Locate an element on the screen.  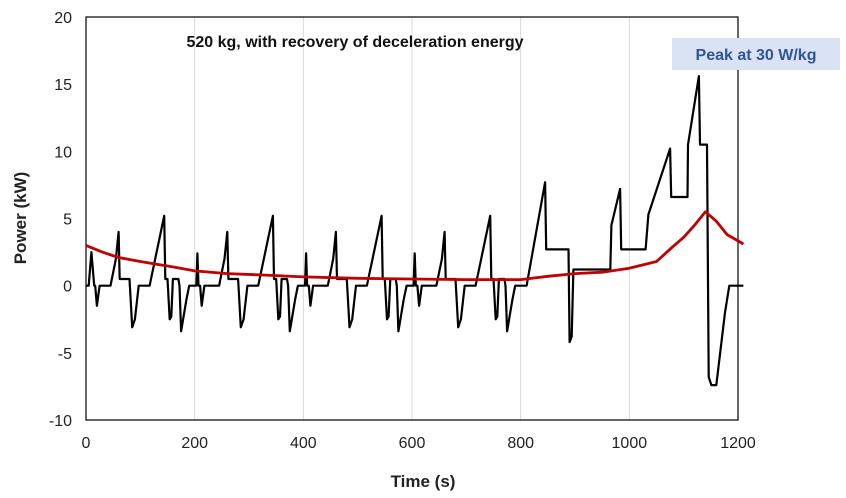
x-tick-label: 600 is located at coordinates (412, 443).